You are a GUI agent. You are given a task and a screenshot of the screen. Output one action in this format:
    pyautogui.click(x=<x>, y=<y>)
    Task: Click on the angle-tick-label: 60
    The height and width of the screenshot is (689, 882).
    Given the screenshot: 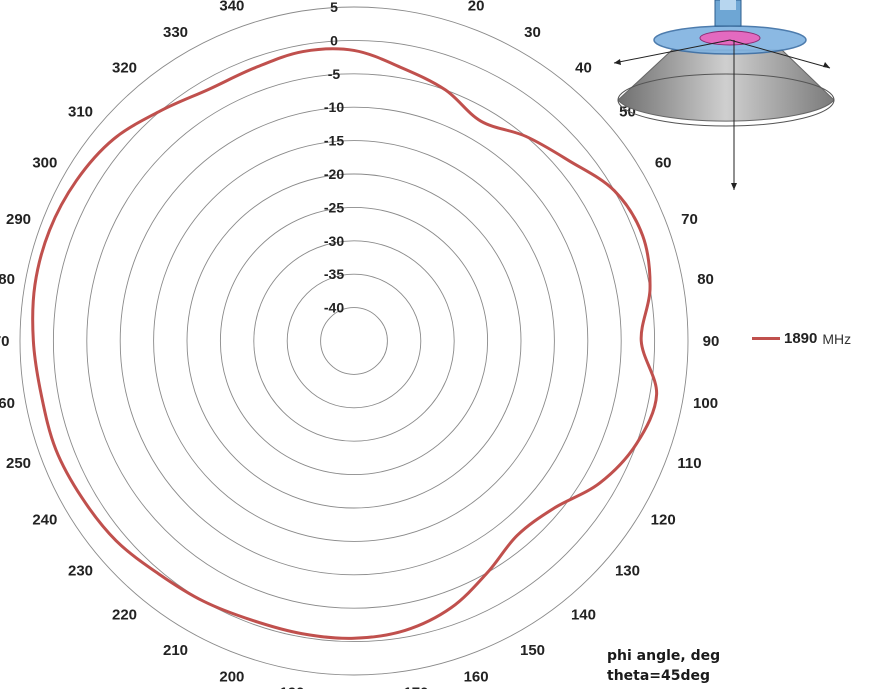 What is the action you would take?
    pyautogui.click(x=663, y=163)
    